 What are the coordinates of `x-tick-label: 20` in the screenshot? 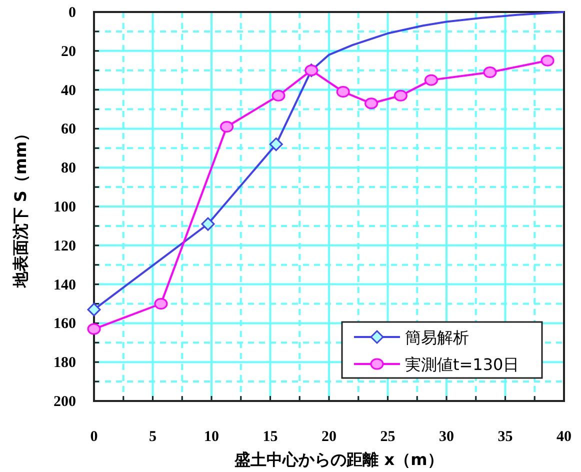 It's located at (329, 437).